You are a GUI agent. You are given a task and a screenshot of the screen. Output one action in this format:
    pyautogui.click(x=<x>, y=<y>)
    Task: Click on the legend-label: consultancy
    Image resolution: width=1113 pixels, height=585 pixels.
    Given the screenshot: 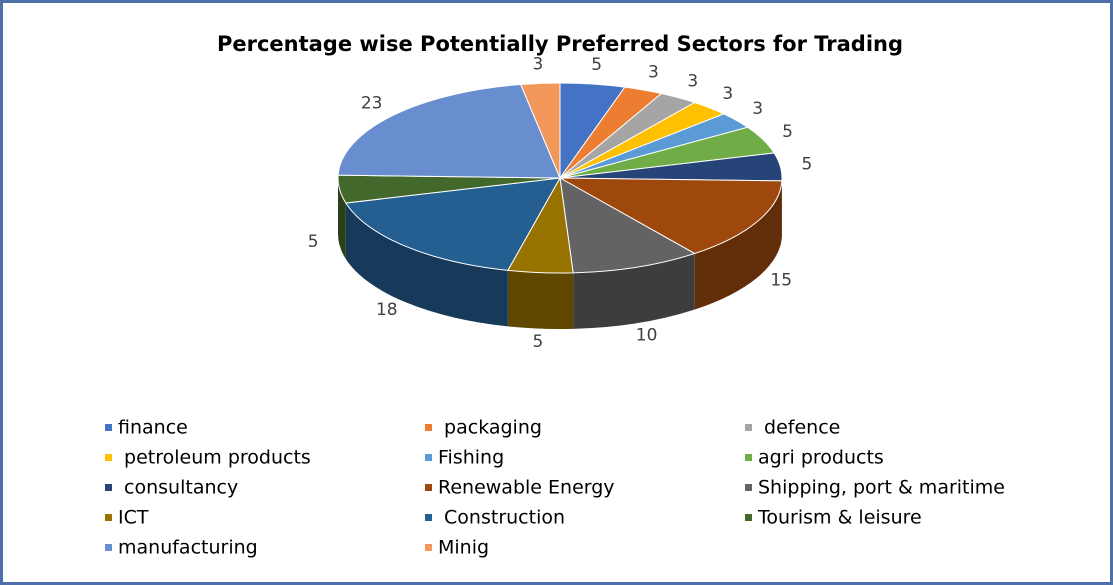 What is the action you would take?
    pyautogui.click(x=178, y=488)
    